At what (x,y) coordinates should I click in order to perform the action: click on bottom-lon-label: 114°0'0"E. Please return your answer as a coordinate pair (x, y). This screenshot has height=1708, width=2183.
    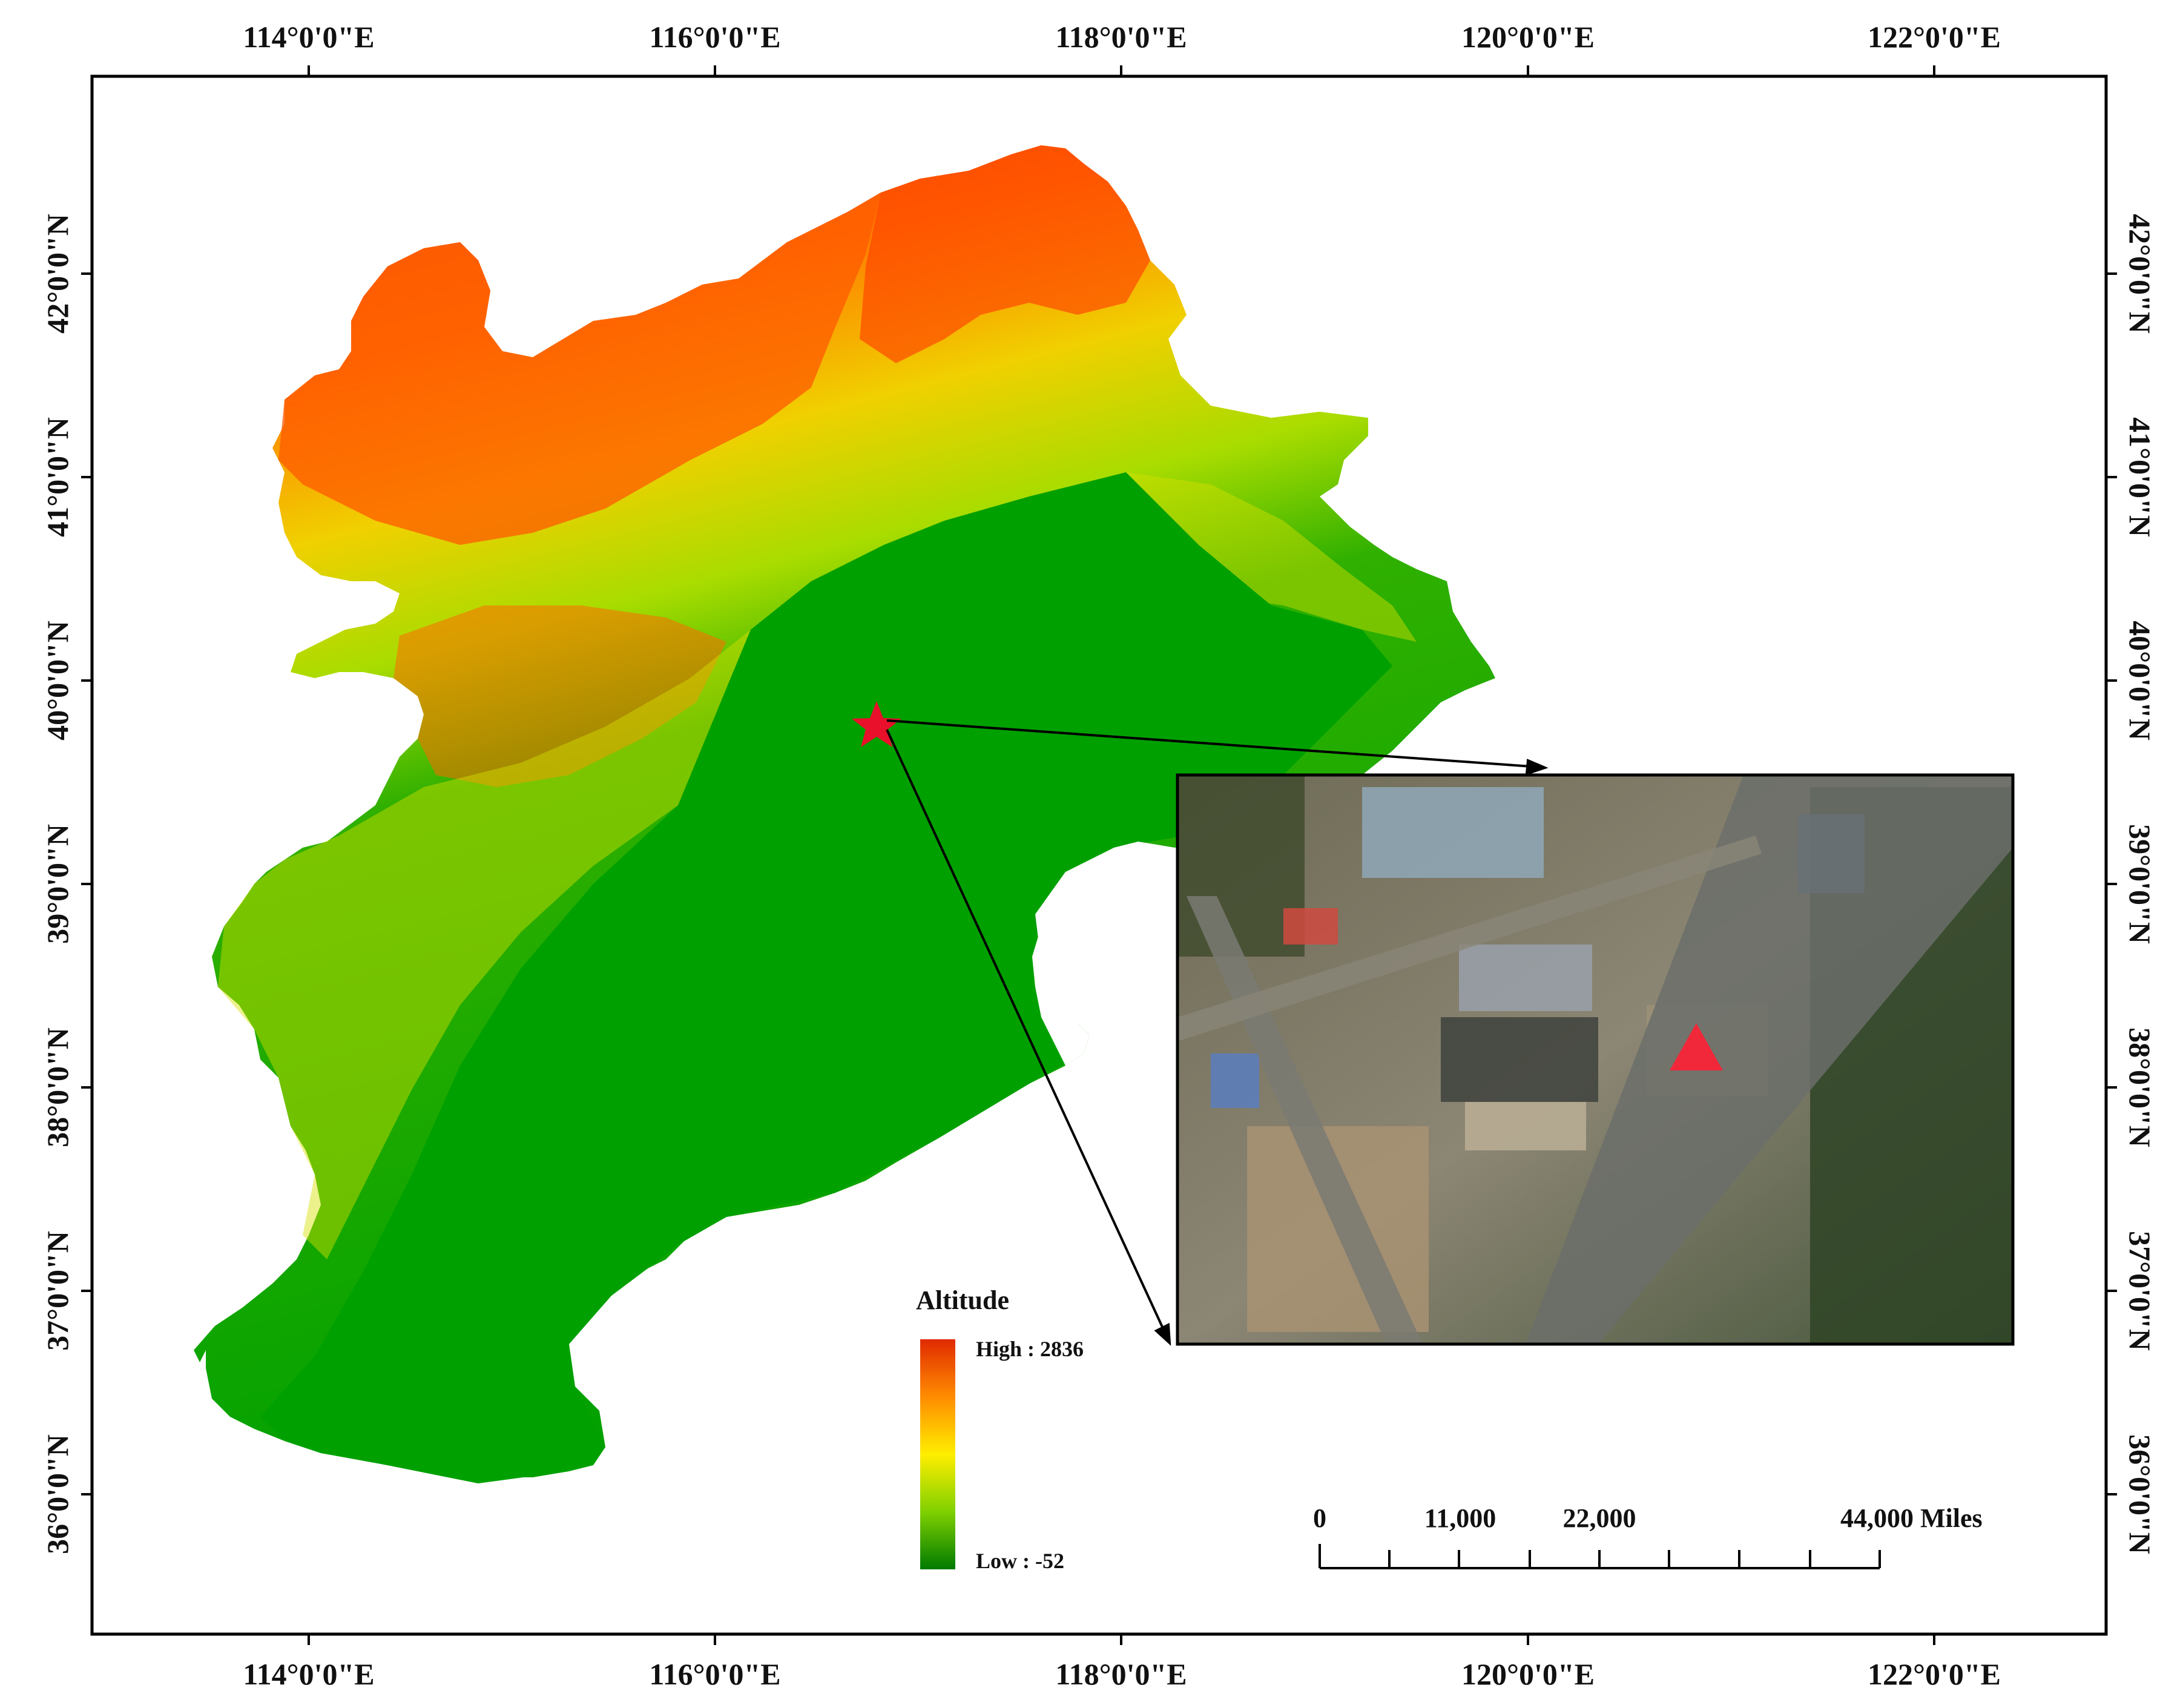
    Looking at the image, I should click on (308, 1674).